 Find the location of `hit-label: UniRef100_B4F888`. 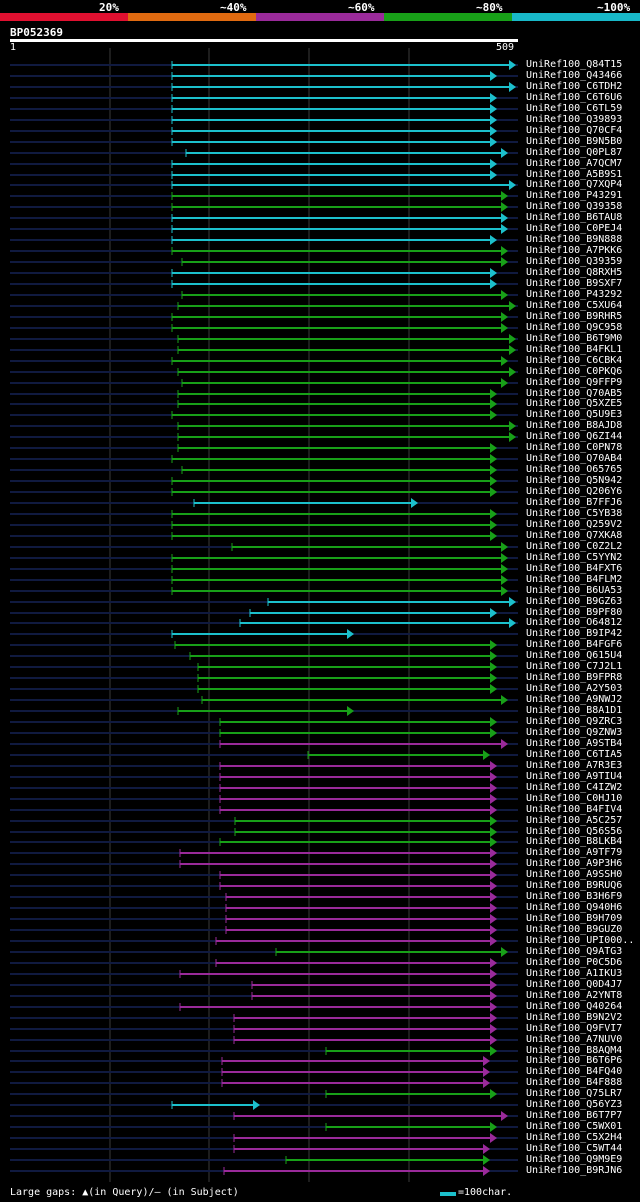

hit-label: UniRef100_B4F888 is located at coordinates (574, 1082).